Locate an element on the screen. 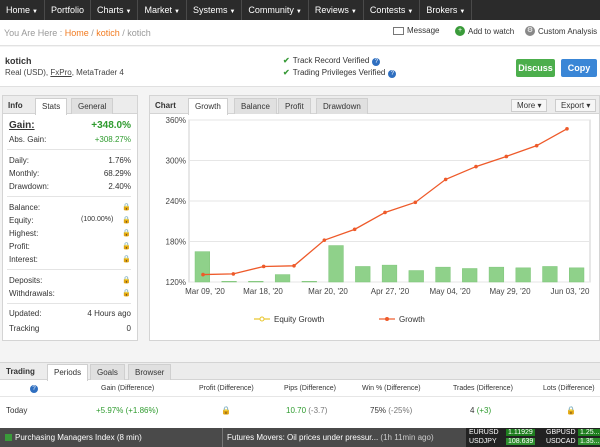 This screenshot has width=600, height=447. copy-button: Copy is located at coordinates (579, 68).